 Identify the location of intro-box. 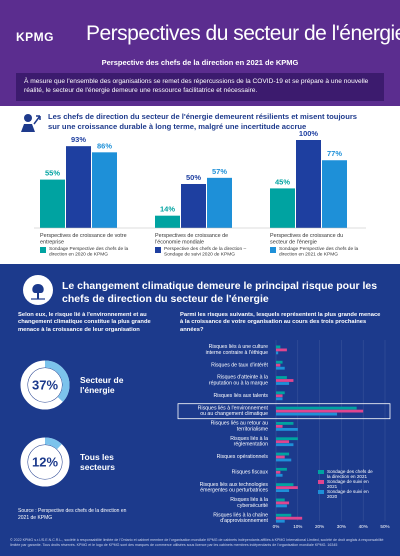
(200, 87).